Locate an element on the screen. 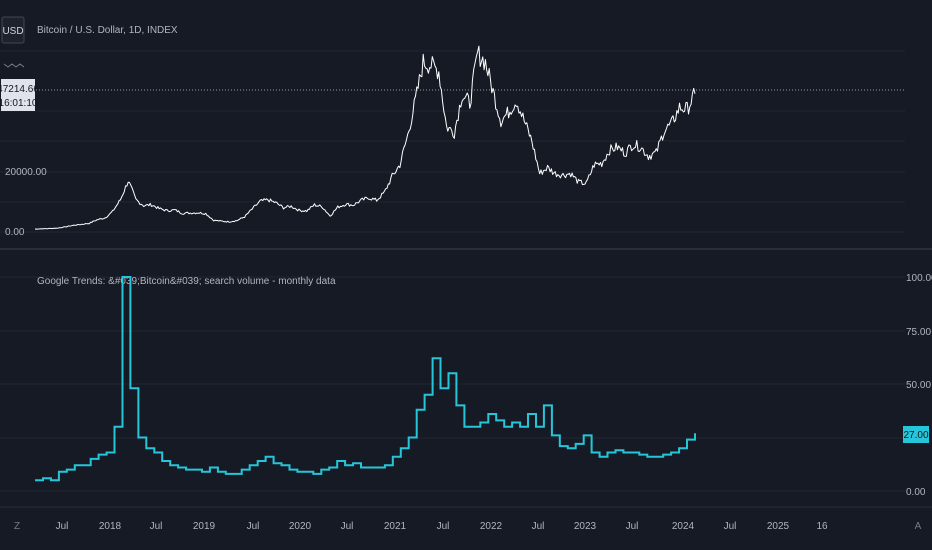 The width and height of the screenshot is (932, 550). time-axis-label: 2024 is located at coordinates (683, 526).